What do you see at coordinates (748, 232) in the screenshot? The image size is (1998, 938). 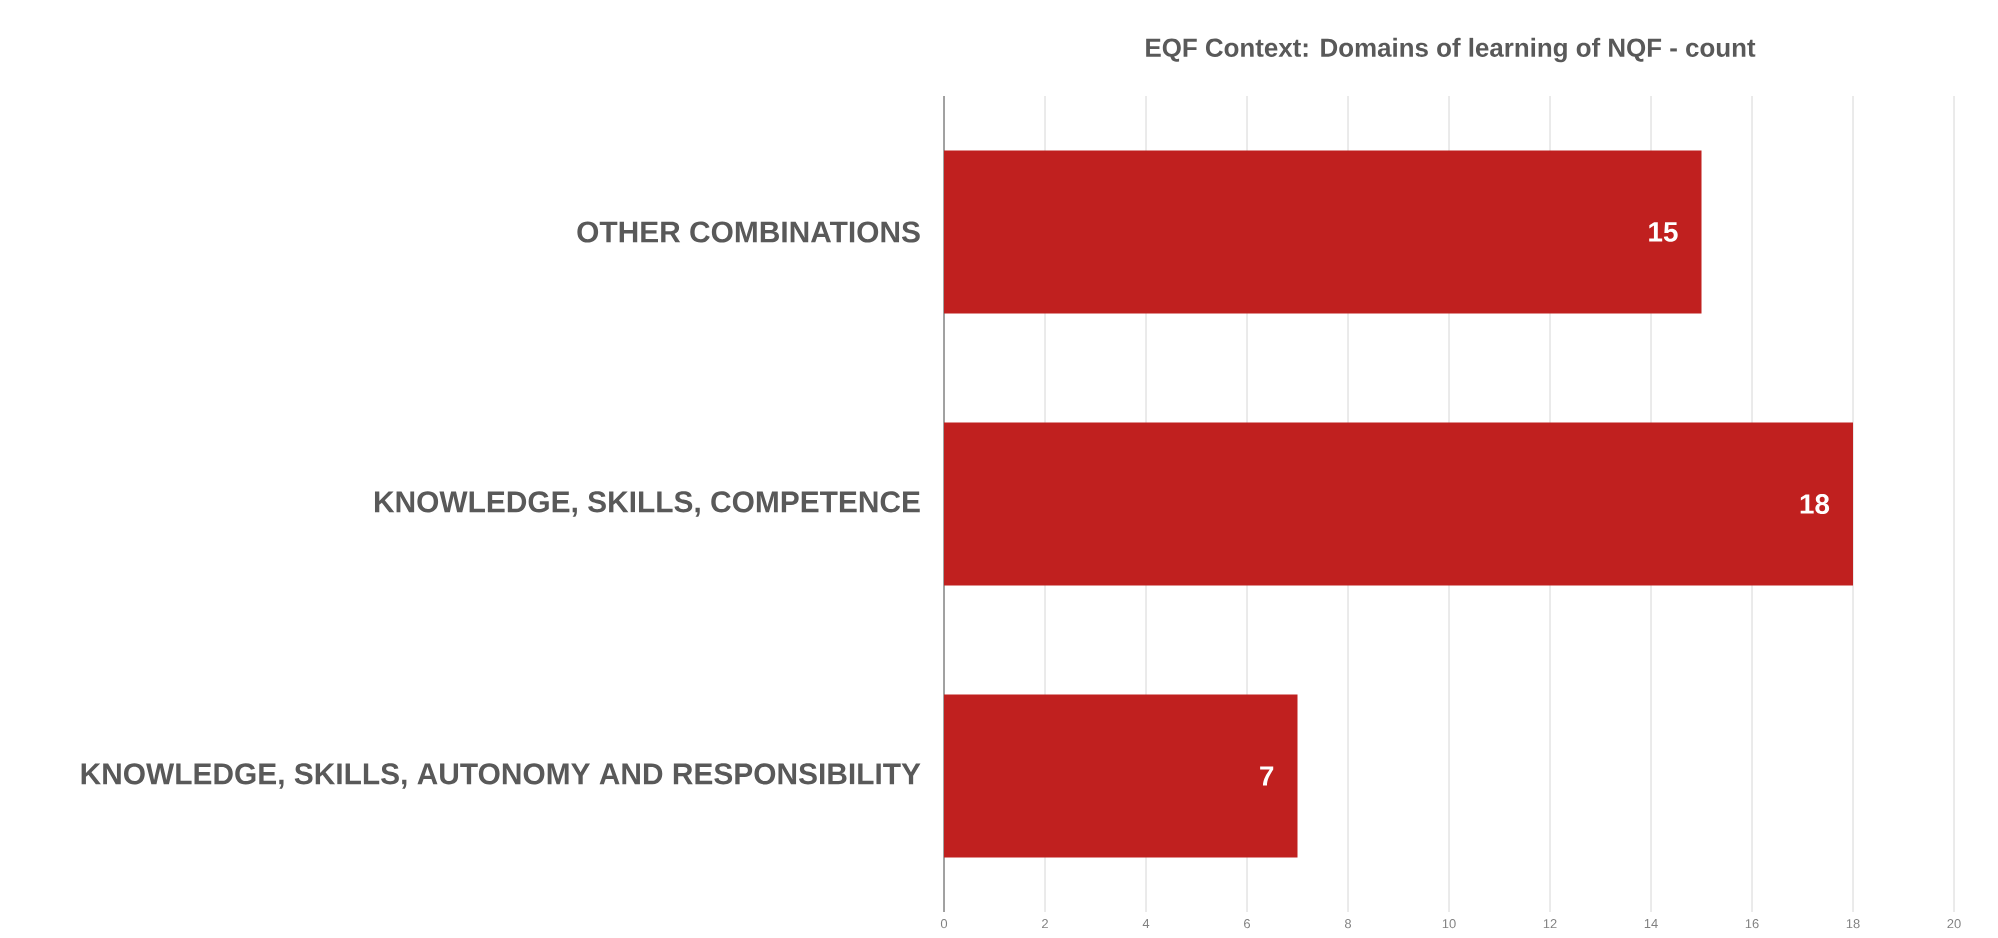 I see `y-tick-label: OTHER COMBINATIONS` at bounding box center [748, 232].